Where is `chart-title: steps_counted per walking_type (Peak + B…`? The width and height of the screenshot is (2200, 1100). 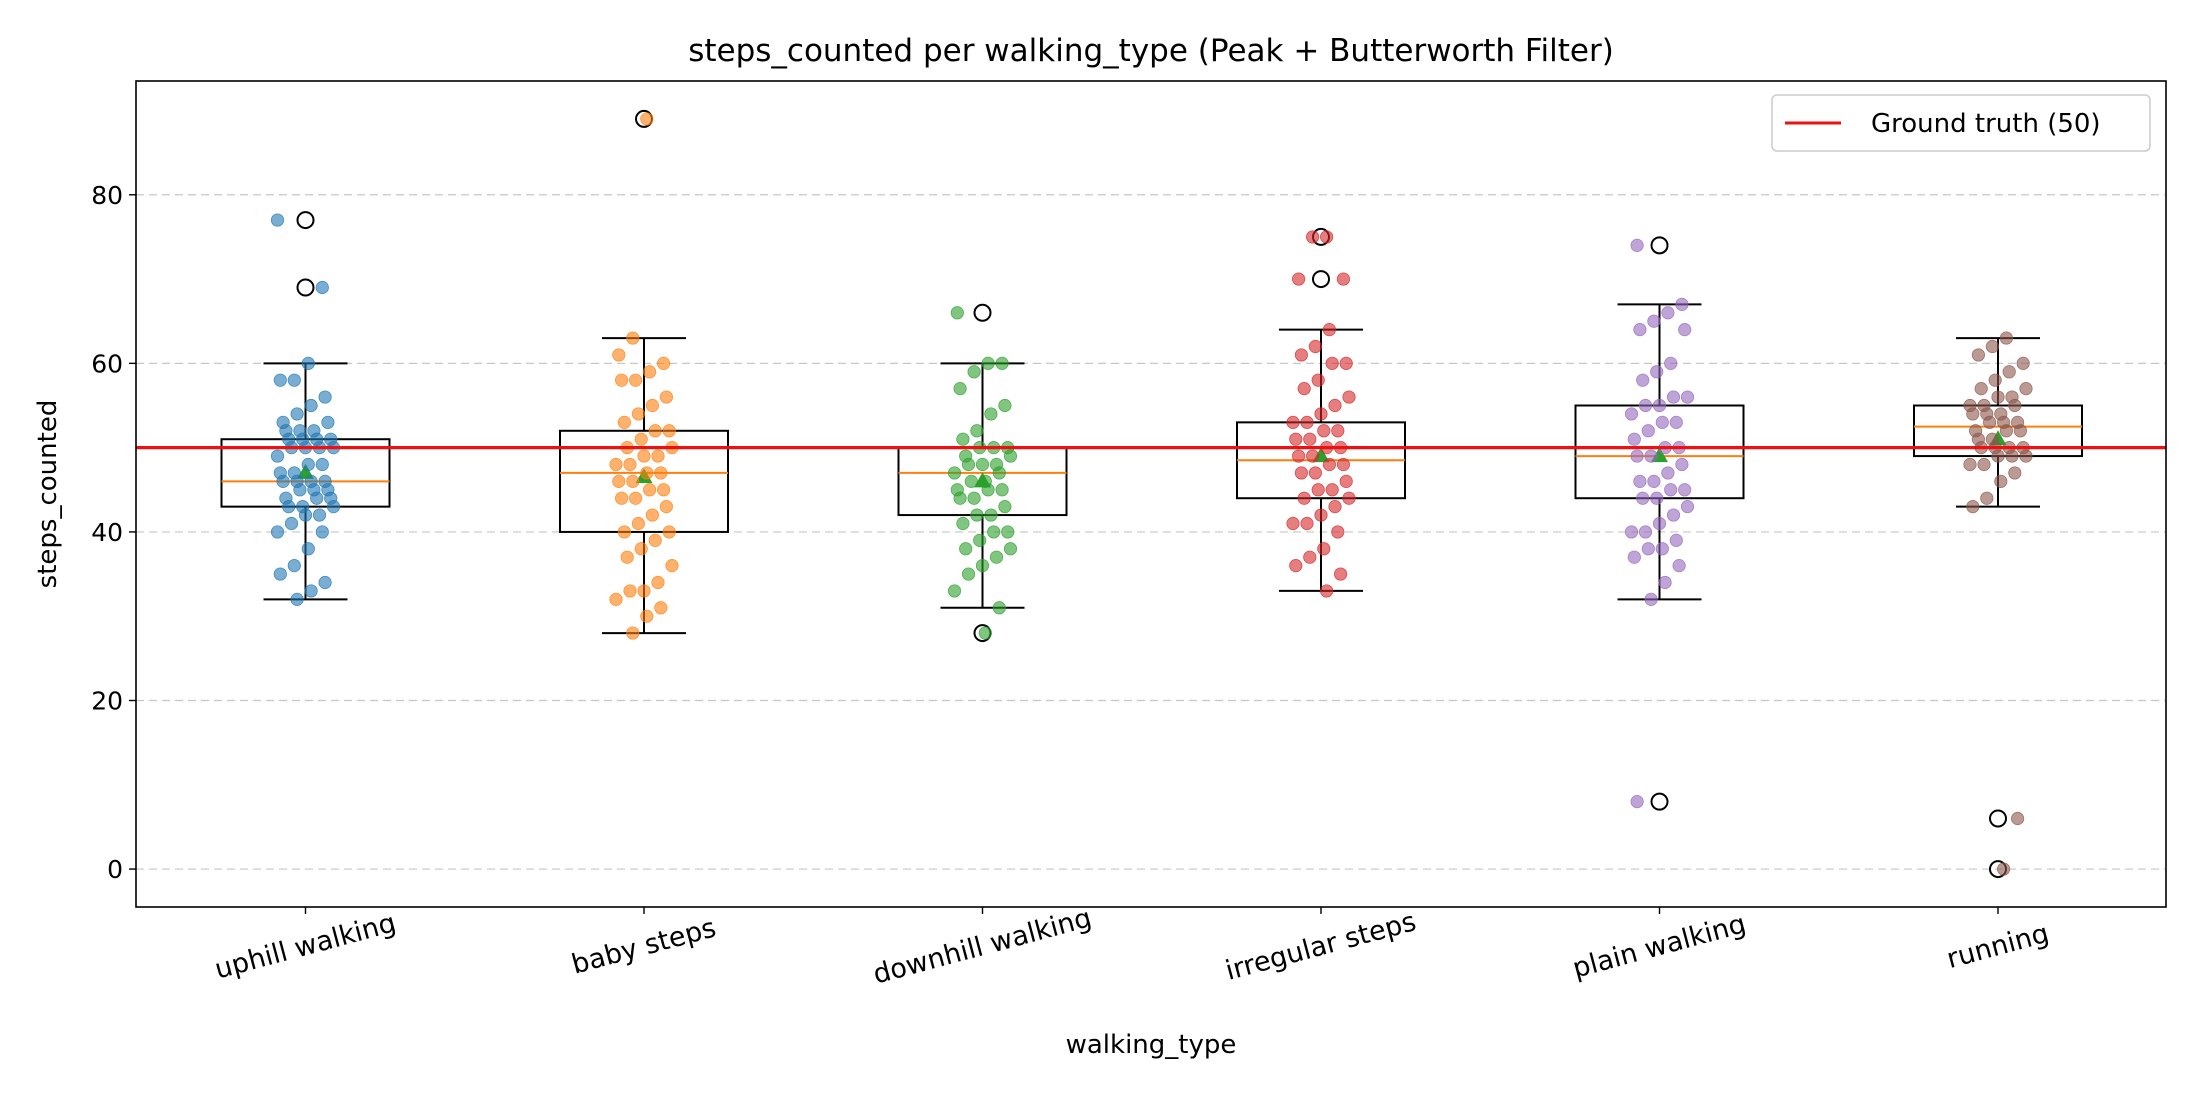
chart-title: steps_counted per walking_type (Peak + B… is located at coordinates (1151, 51).